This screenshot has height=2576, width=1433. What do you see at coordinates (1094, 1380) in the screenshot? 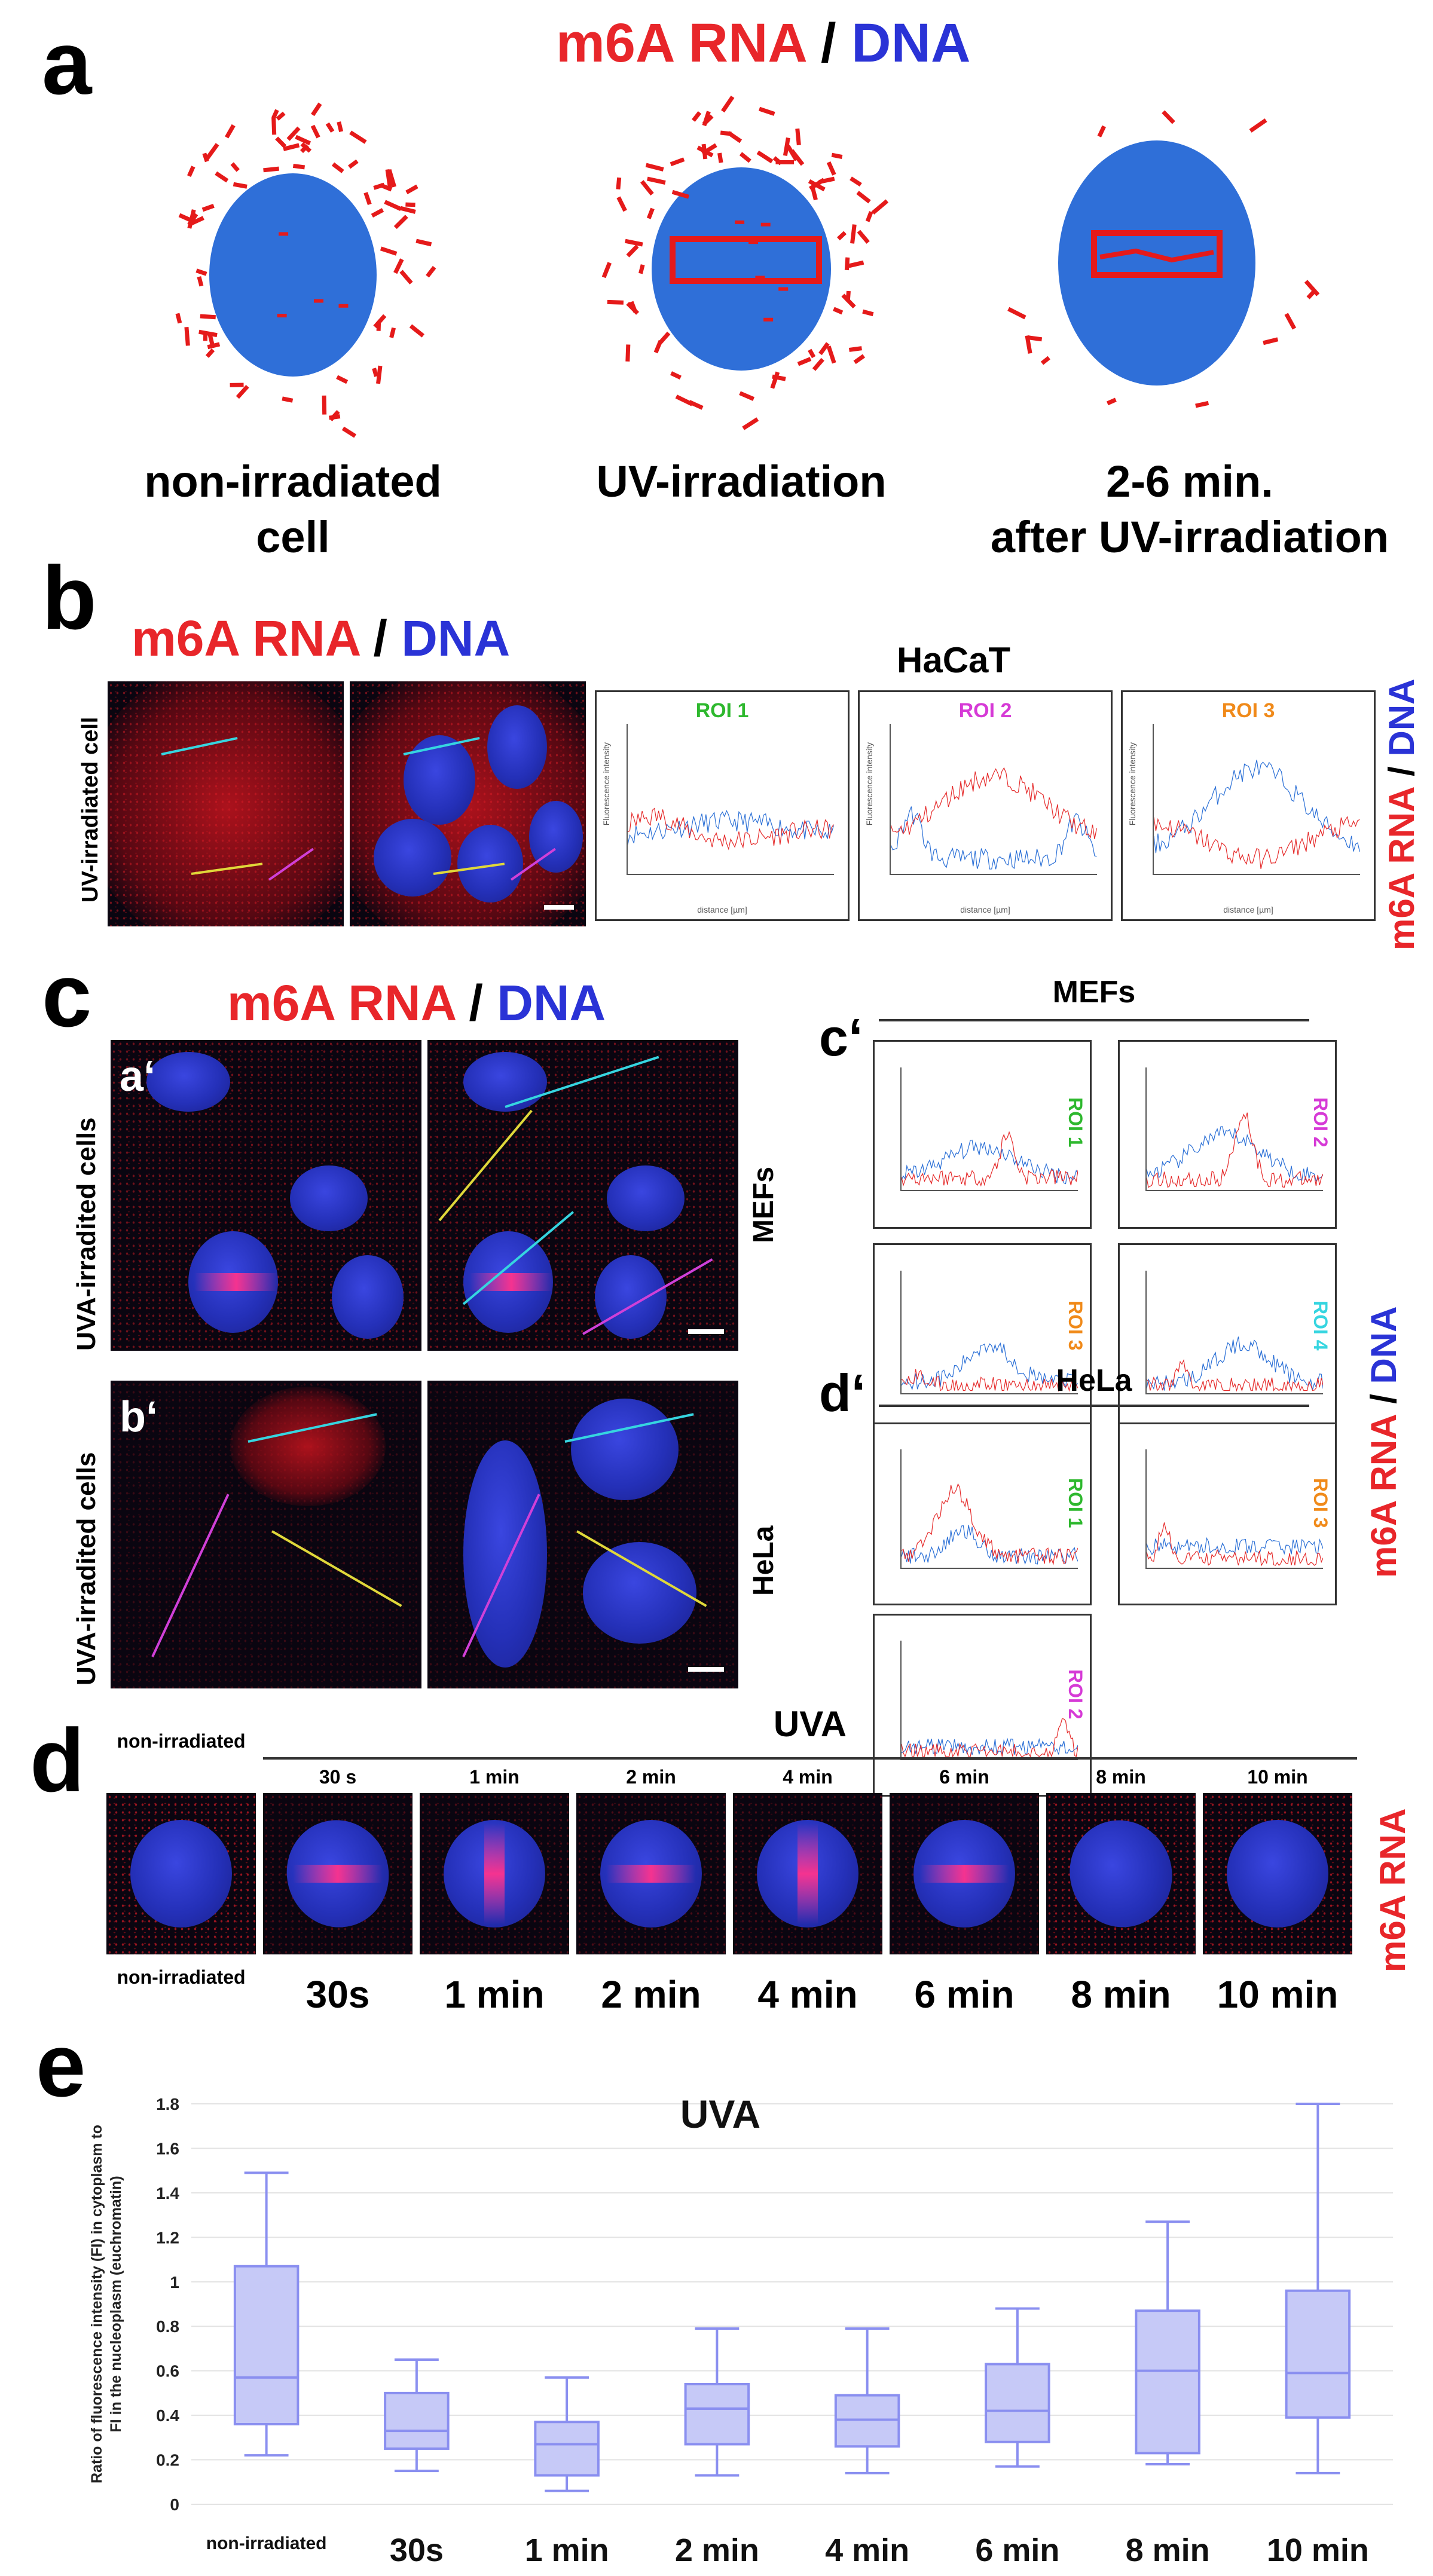
I see `hela-header: HeLa` at bounding box center [1094, 1380].